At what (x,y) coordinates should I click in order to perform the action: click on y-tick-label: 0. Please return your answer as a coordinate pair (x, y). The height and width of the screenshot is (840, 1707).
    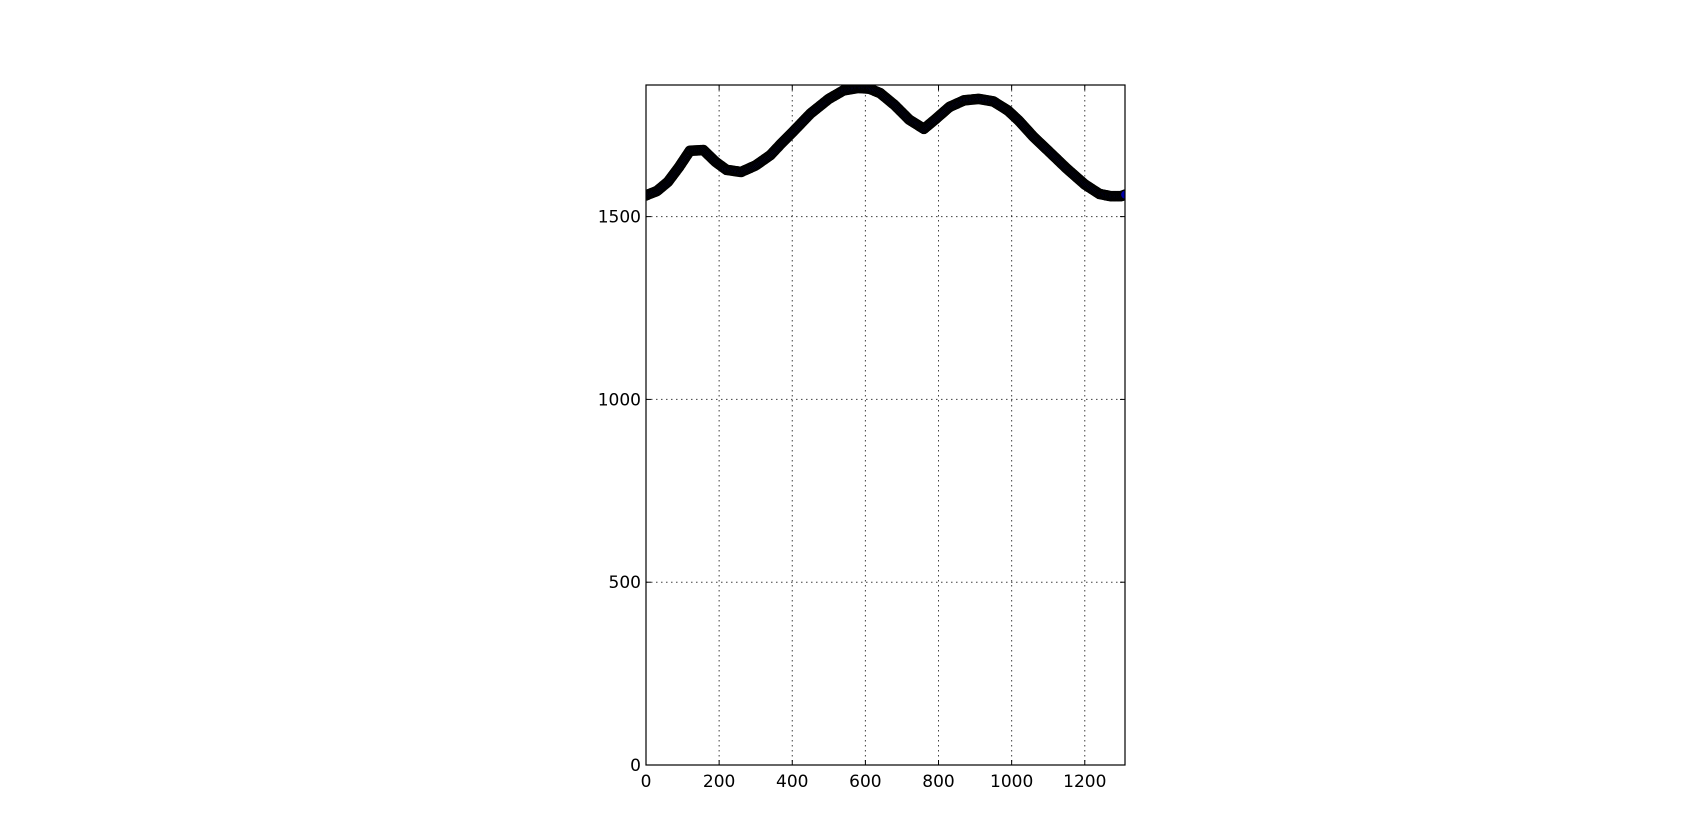
    Looking at the image, I should click on (635, 766).